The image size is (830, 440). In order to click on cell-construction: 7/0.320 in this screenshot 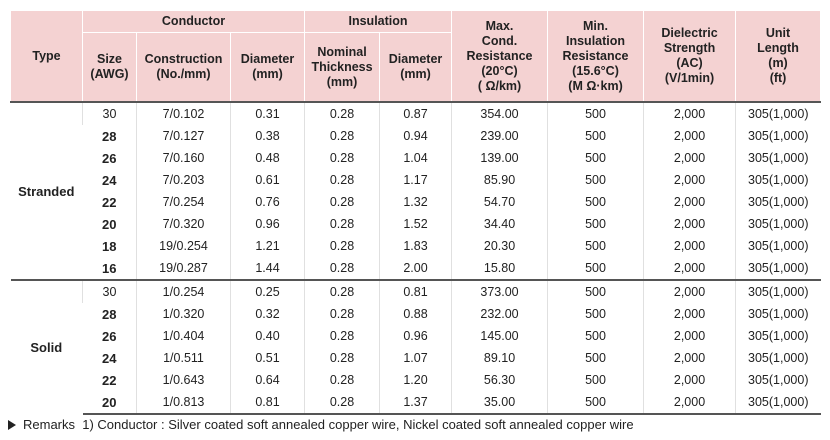, I will do `click(183, 224)`.